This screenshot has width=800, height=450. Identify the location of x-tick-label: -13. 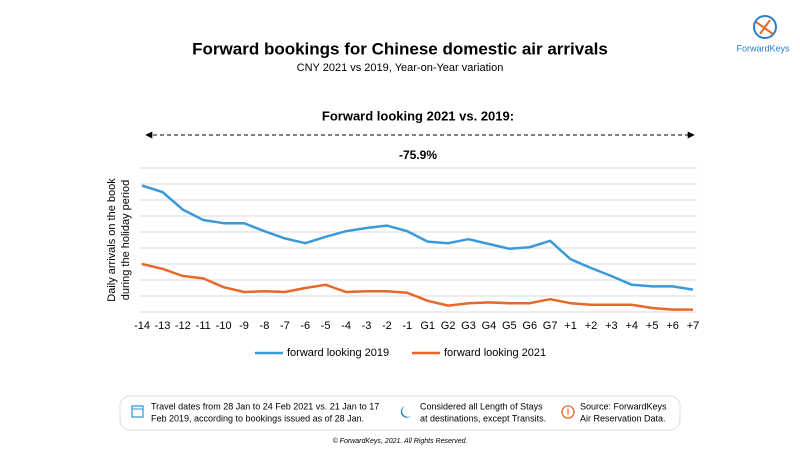
(162, 326).